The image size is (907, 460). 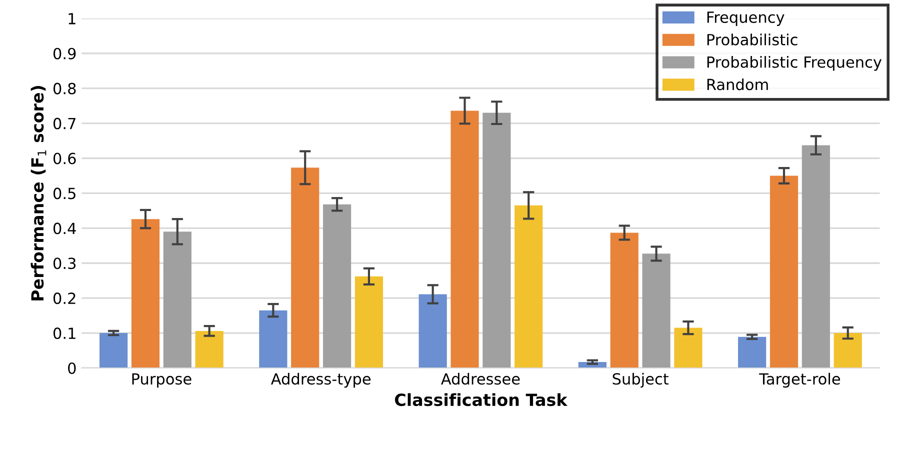 I want to click on legend-label: Probabilistic, so click(x=752, y=40).